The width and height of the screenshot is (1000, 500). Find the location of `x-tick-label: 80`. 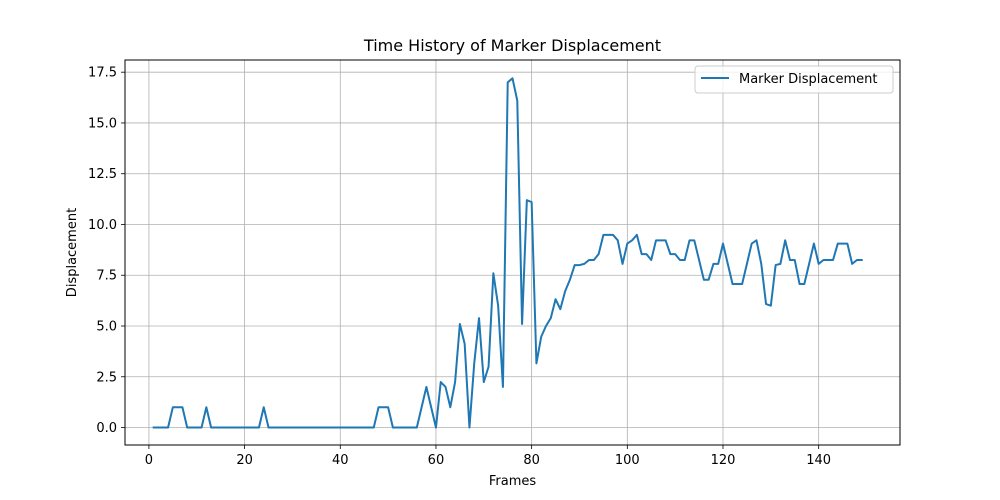

x-tick-label: 80 is located at coordinates (531, 460).